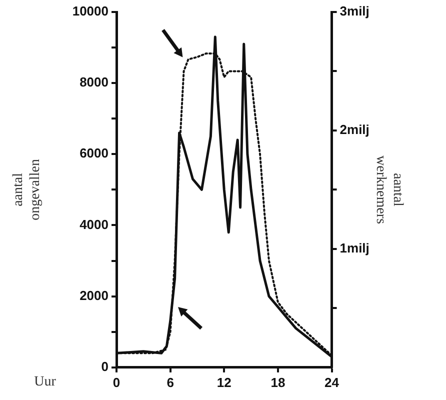 The height and width of the screenshot is (400, 446). What do you see at coordinates (94, 153) in the screenshot?
I see `y-tick-label: 6000` at bounding box center [94, 153].